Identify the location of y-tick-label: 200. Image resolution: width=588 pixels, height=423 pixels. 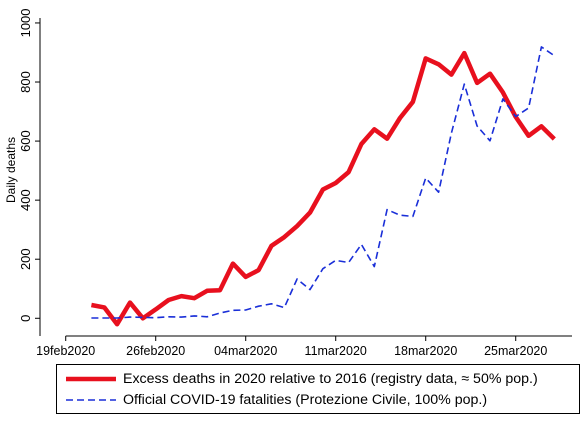
(25, 259).